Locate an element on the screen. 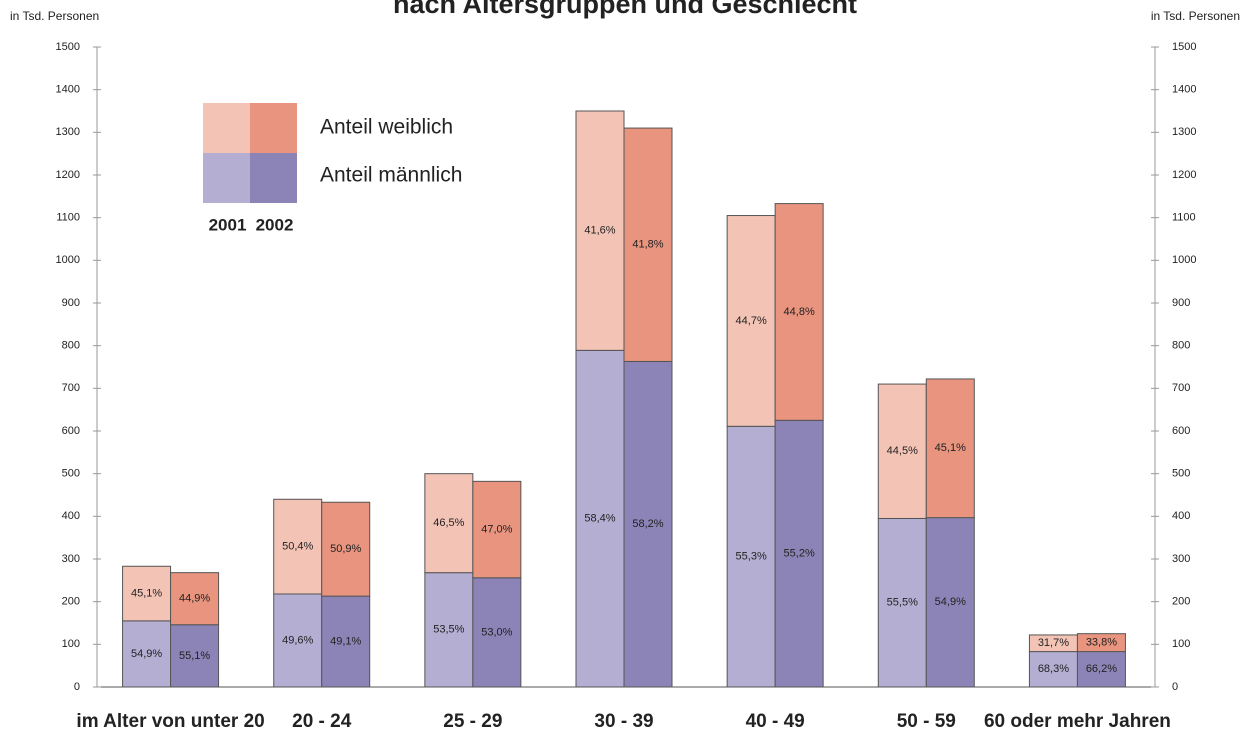 The width and height of the screenshot is (1250, 737). x-tick-label: 60 oder mehr Jahren is located at coordinates (1077, 721).